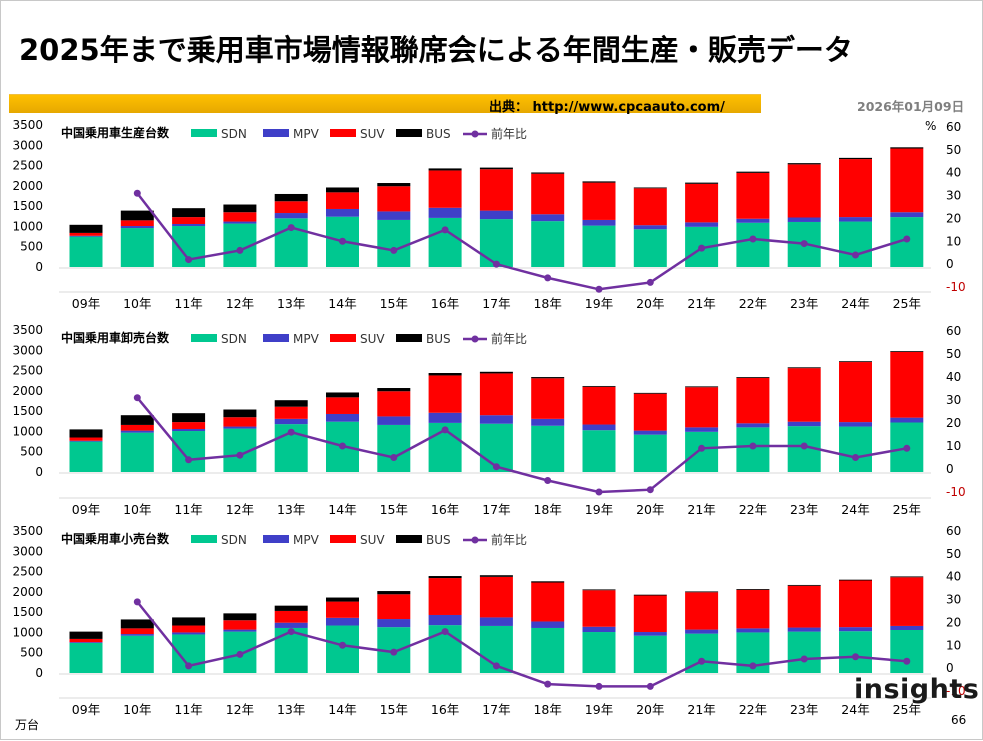 Image resolution: width=983 pixels, height=741 pixels. What do you see at coordinates (27, 125) in the screenshot?
I see `y-tick-label: 3500` at bounding box center [27, 125].